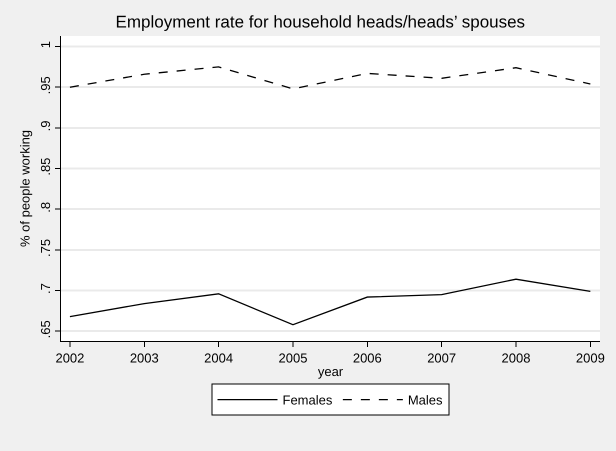 This screenshot has height=451, width=616. Describe the element at coordinates (367, 358) in the screenshot. I see `x-tick-label: 2006` at that location.